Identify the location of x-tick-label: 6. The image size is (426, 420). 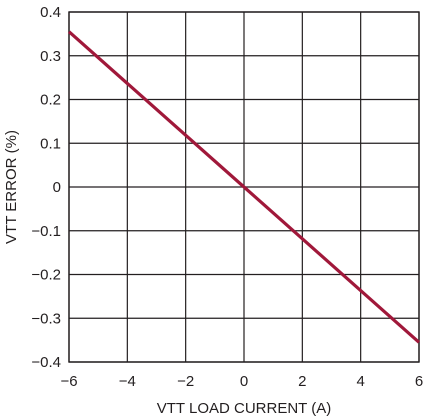
(419, 381).